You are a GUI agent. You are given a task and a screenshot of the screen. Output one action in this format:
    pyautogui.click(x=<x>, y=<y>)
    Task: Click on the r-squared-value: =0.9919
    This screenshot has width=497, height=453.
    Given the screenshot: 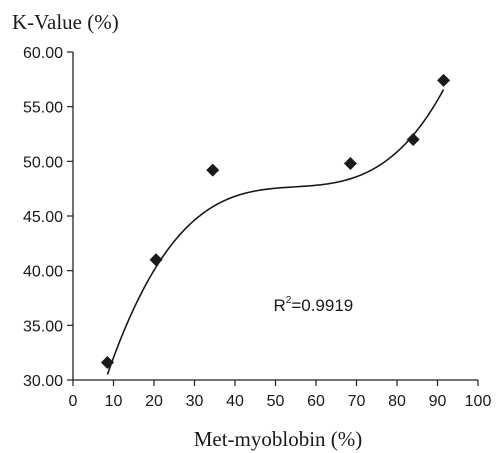 What is the action you would take?
    pyautogui.click(x=322, y=305)
    